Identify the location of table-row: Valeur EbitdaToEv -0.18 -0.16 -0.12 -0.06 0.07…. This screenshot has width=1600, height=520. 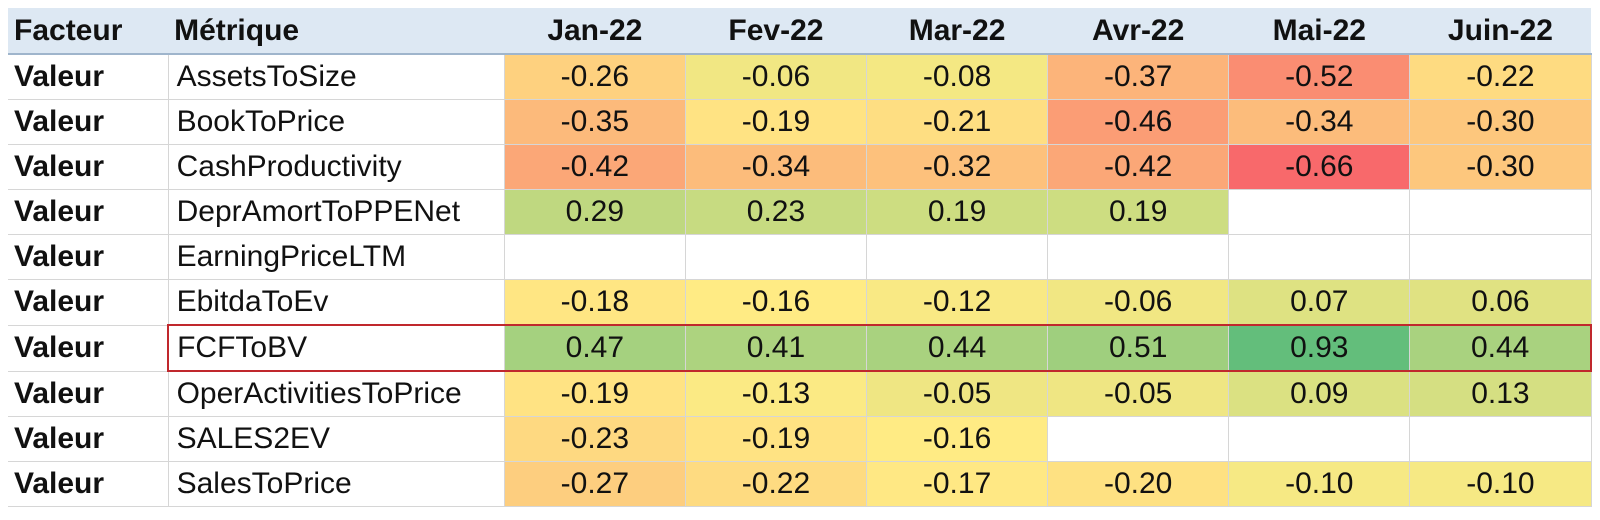
(800, 302).